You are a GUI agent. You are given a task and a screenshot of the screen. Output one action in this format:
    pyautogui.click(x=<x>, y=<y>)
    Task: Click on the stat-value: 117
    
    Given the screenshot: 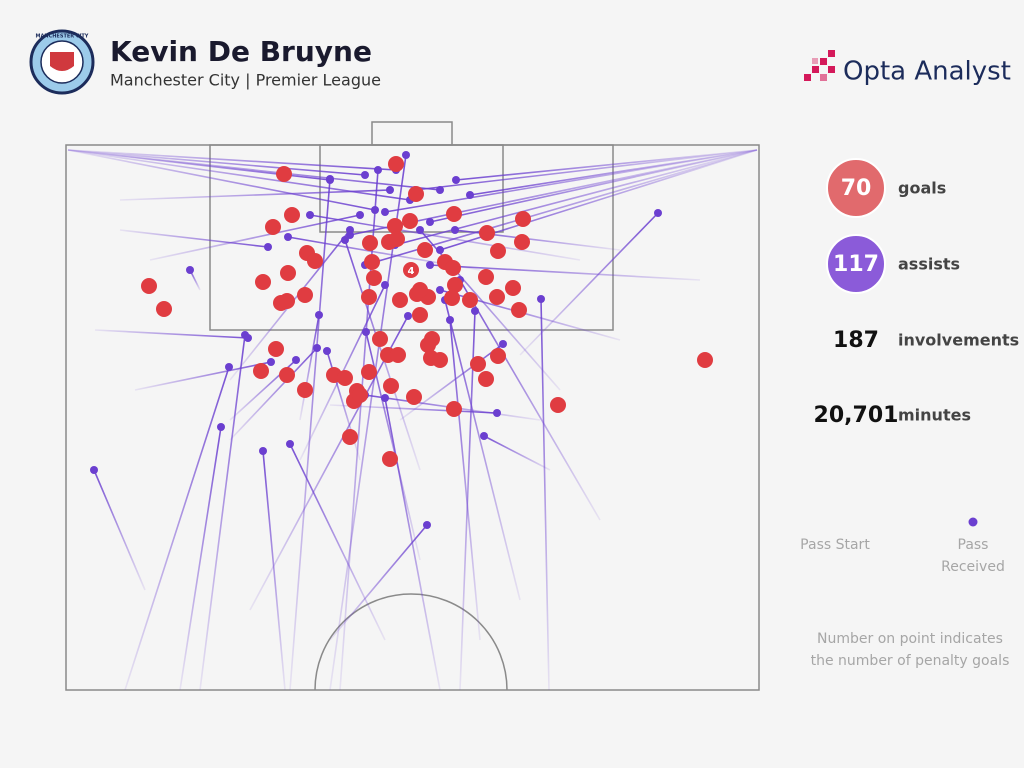 What is the action you would take?
    pyautogui.click(x=856, y=264)
    